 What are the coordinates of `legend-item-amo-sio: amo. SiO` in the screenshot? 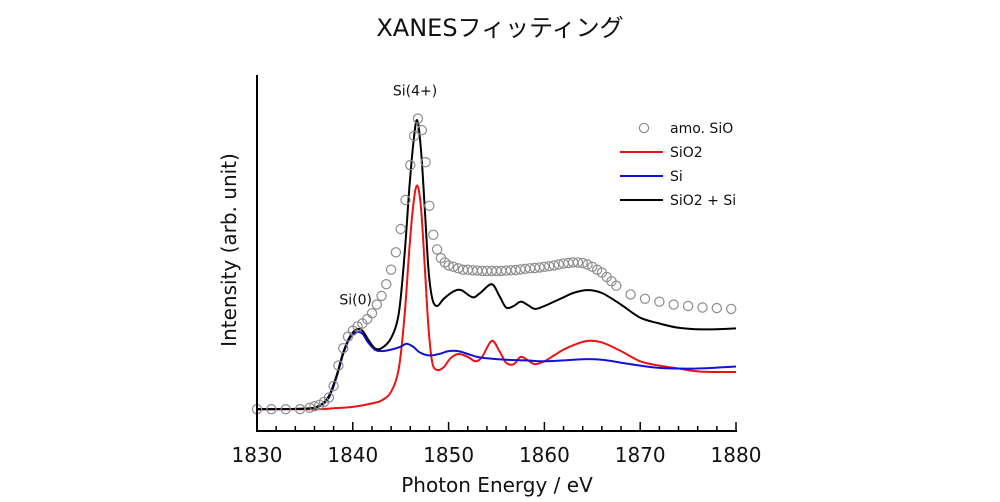 It's located at (685, 129).